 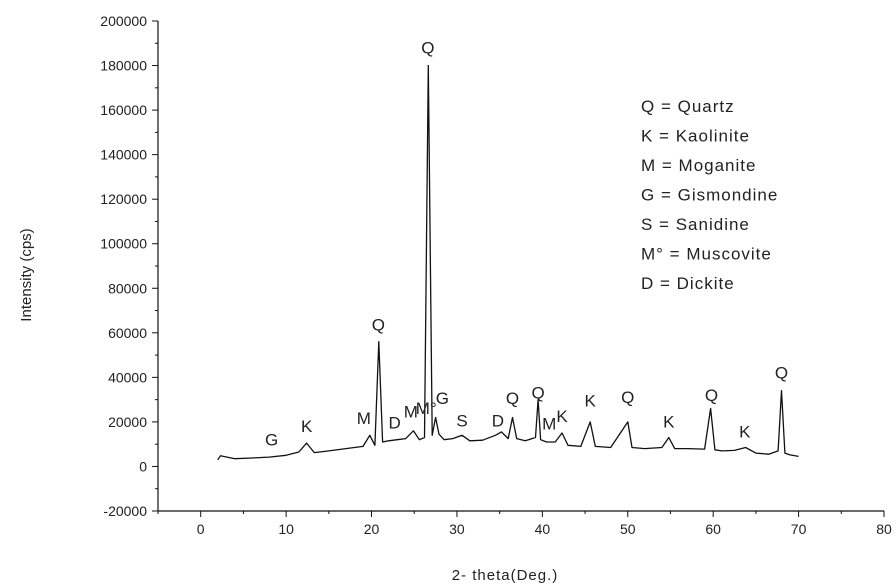 What do you see at coordinates (695, 136) in the screenshot?
I see `legend-entry: K = Kaolinite` at bounding box center [695, 136].